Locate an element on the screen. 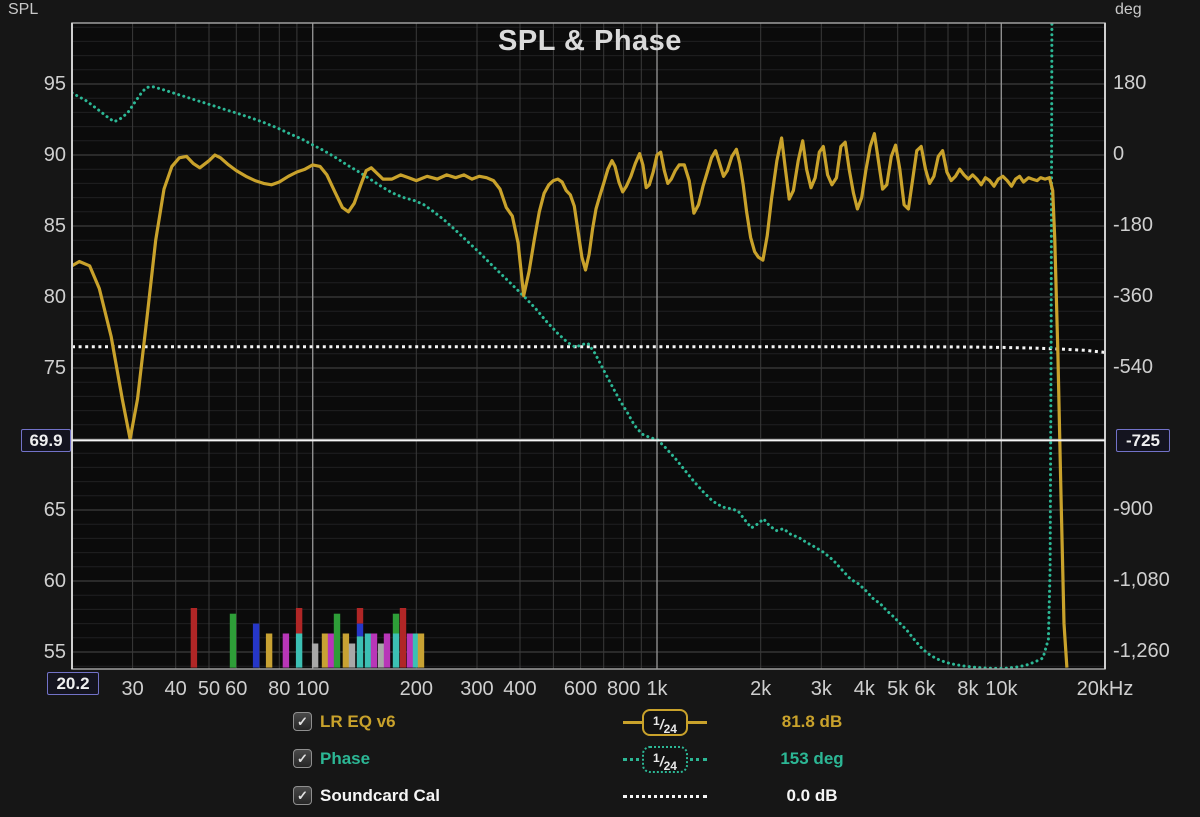  checkbox-soundcard-cal: ✓ is located at coordinates (302, 795).